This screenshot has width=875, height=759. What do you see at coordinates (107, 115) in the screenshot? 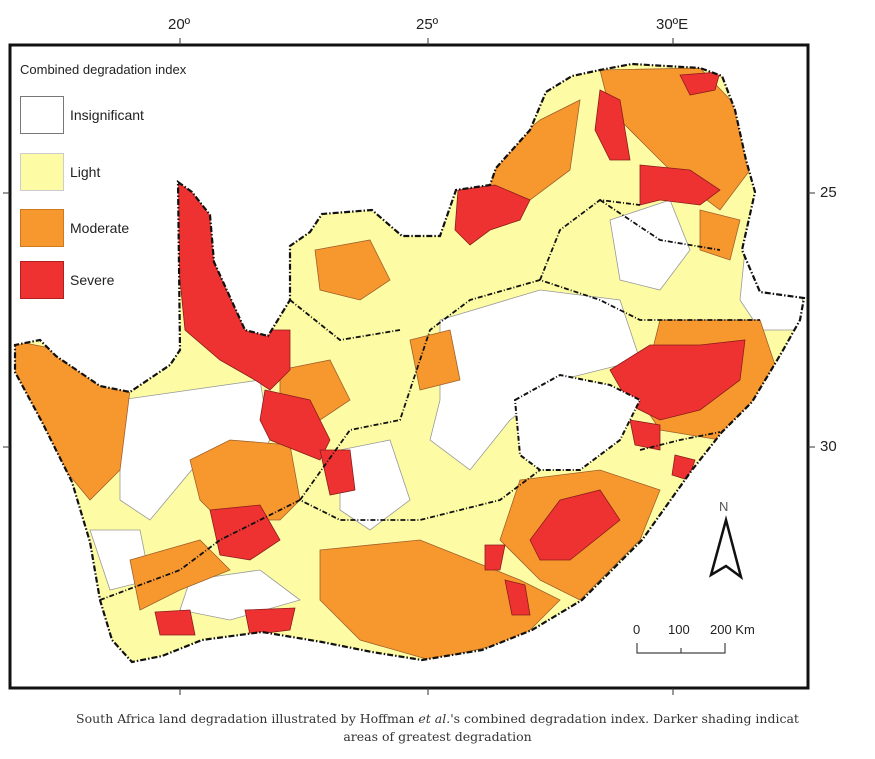
I see `legend-label: Insignificant` at bounding box center [107, 115].